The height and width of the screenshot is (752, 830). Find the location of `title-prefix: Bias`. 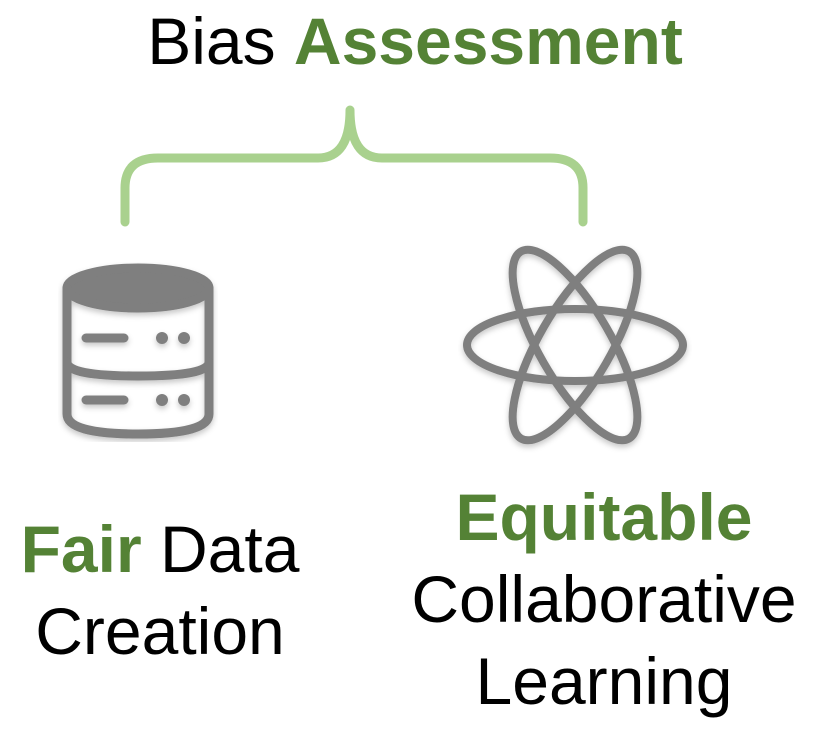

title-prefix: Bias is located at coordinates (211, 41).